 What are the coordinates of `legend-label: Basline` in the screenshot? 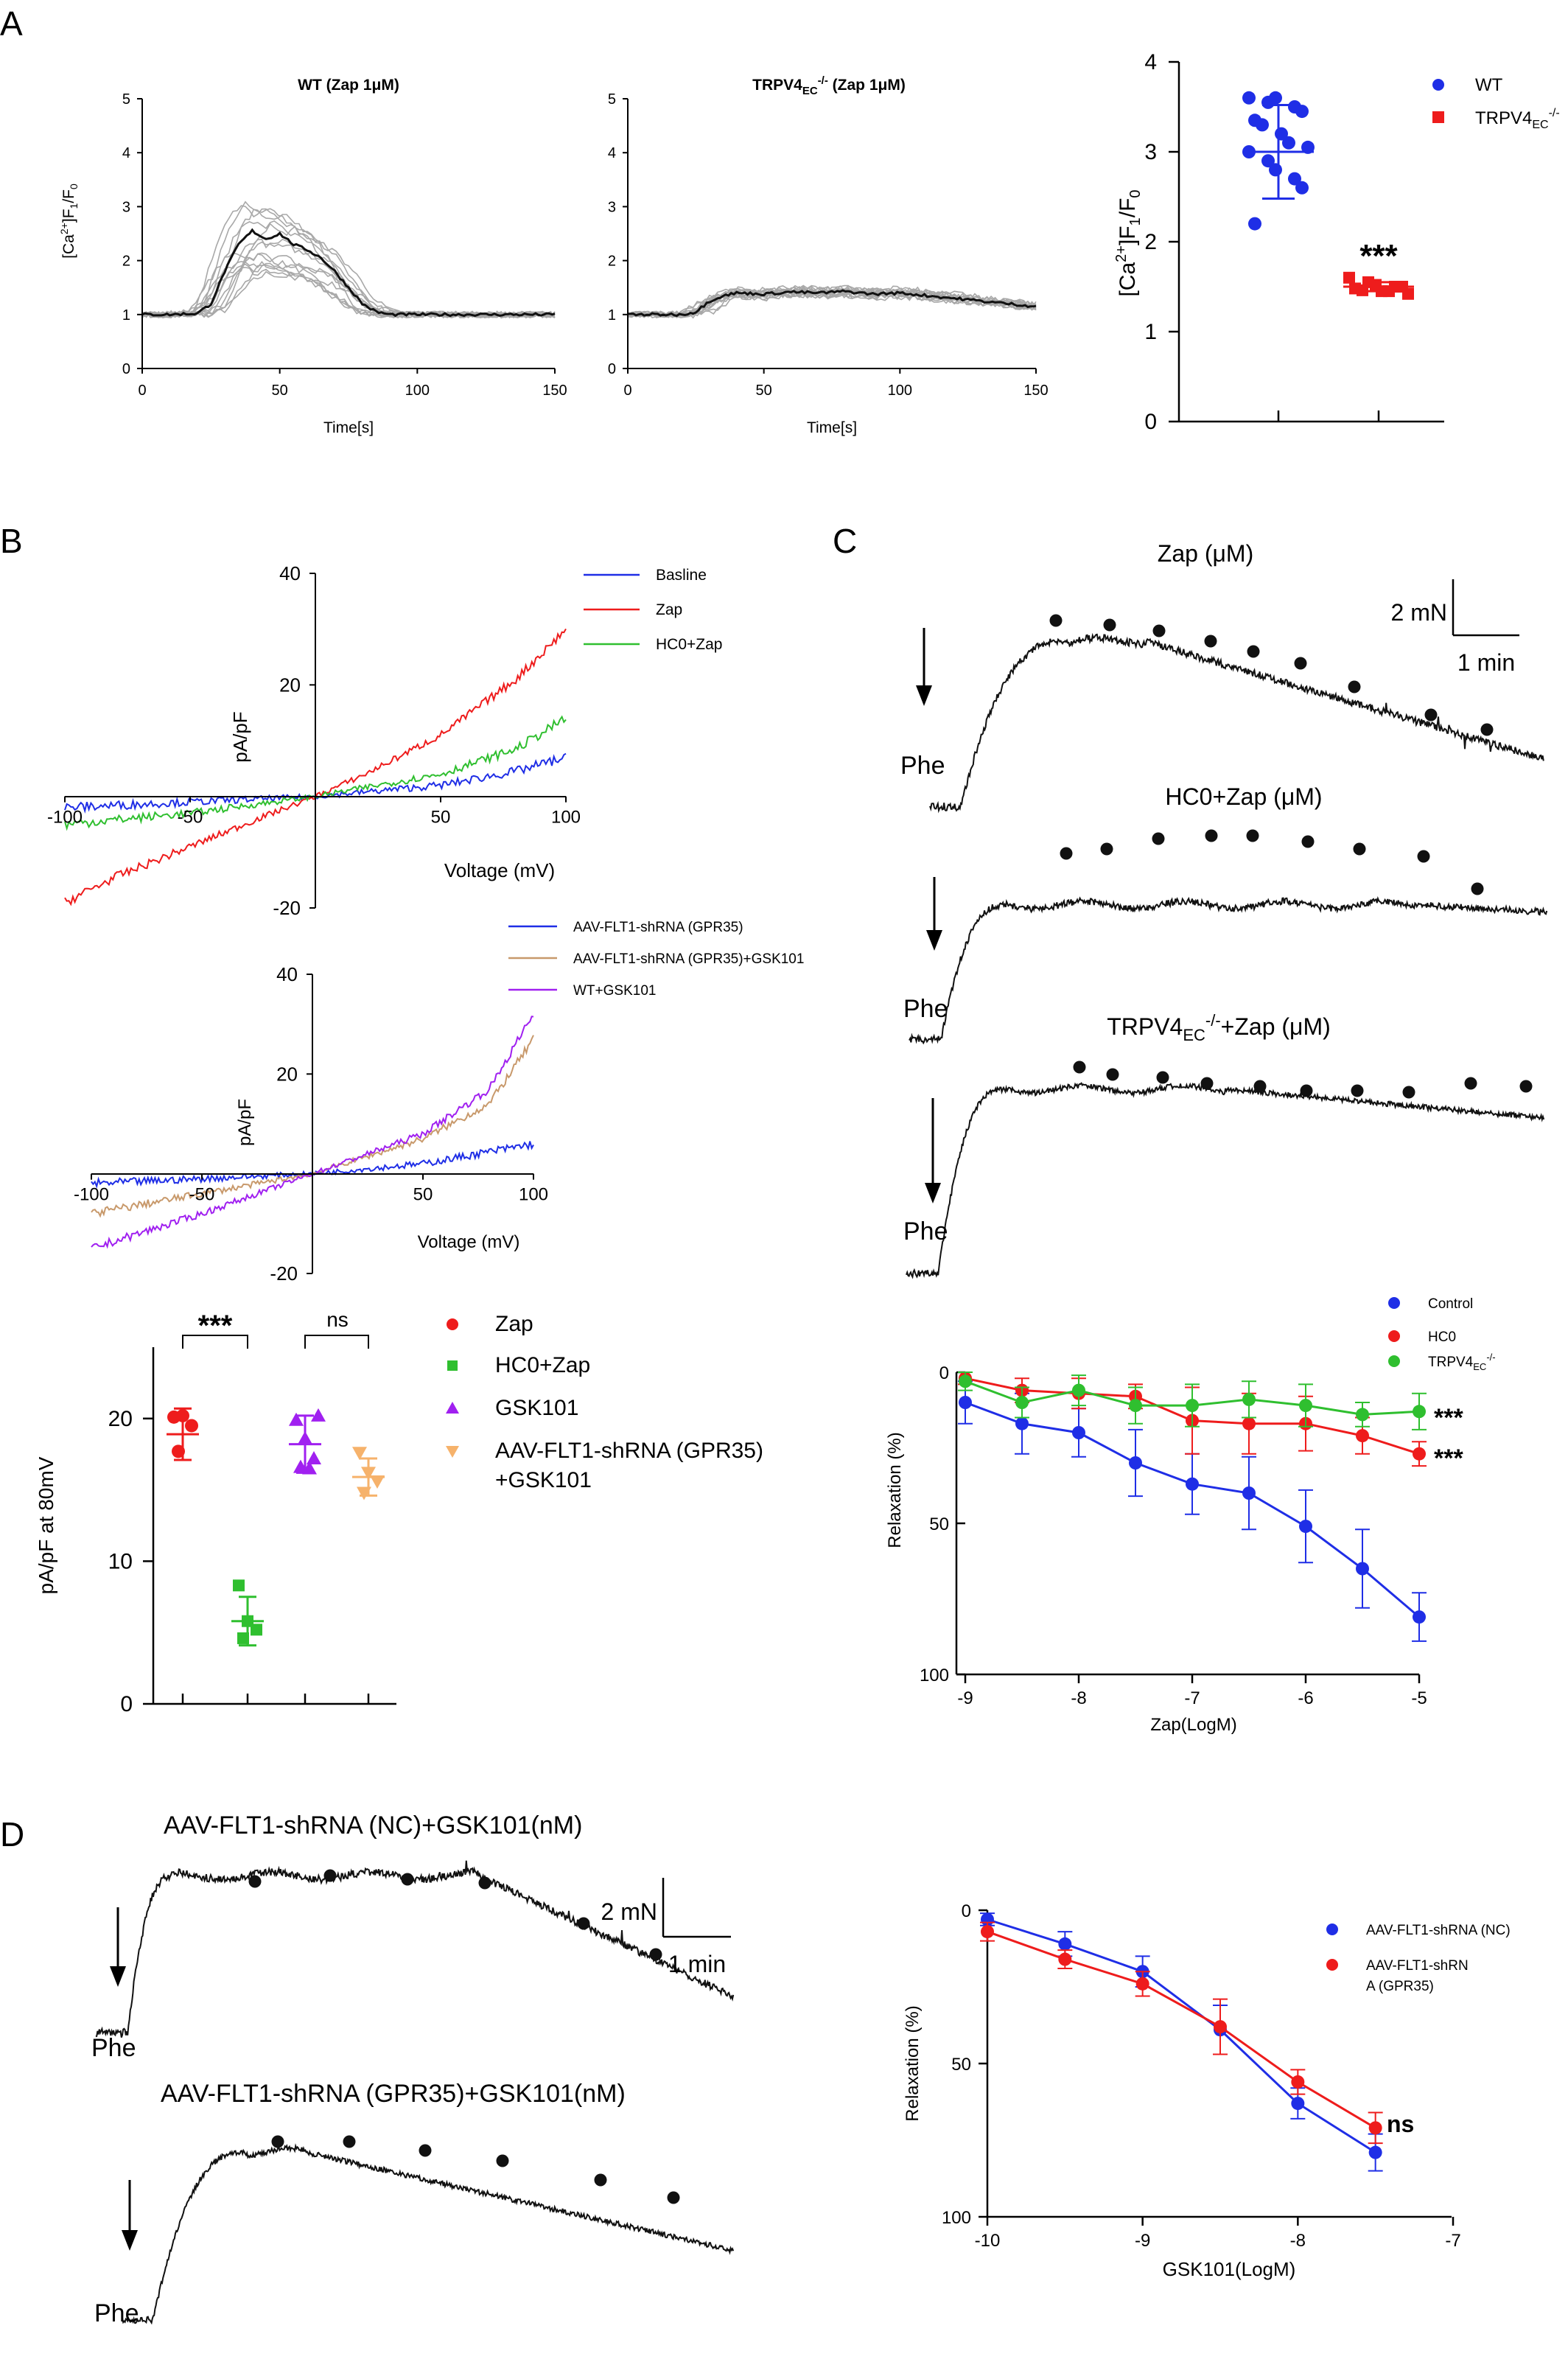 It's located at (681, 575).